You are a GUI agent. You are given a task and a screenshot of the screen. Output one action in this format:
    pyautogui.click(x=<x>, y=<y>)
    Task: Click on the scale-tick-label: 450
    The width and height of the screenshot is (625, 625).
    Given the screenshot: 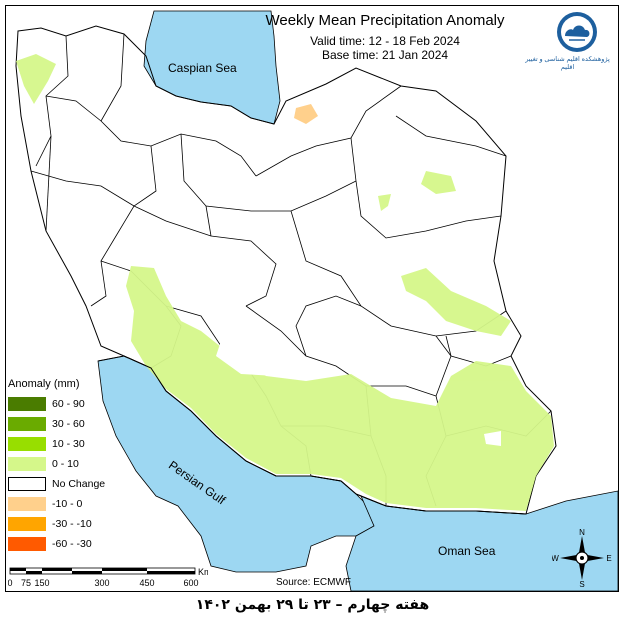 What is the action you would take?
    pyautogui.click(x=146, y=583)
    